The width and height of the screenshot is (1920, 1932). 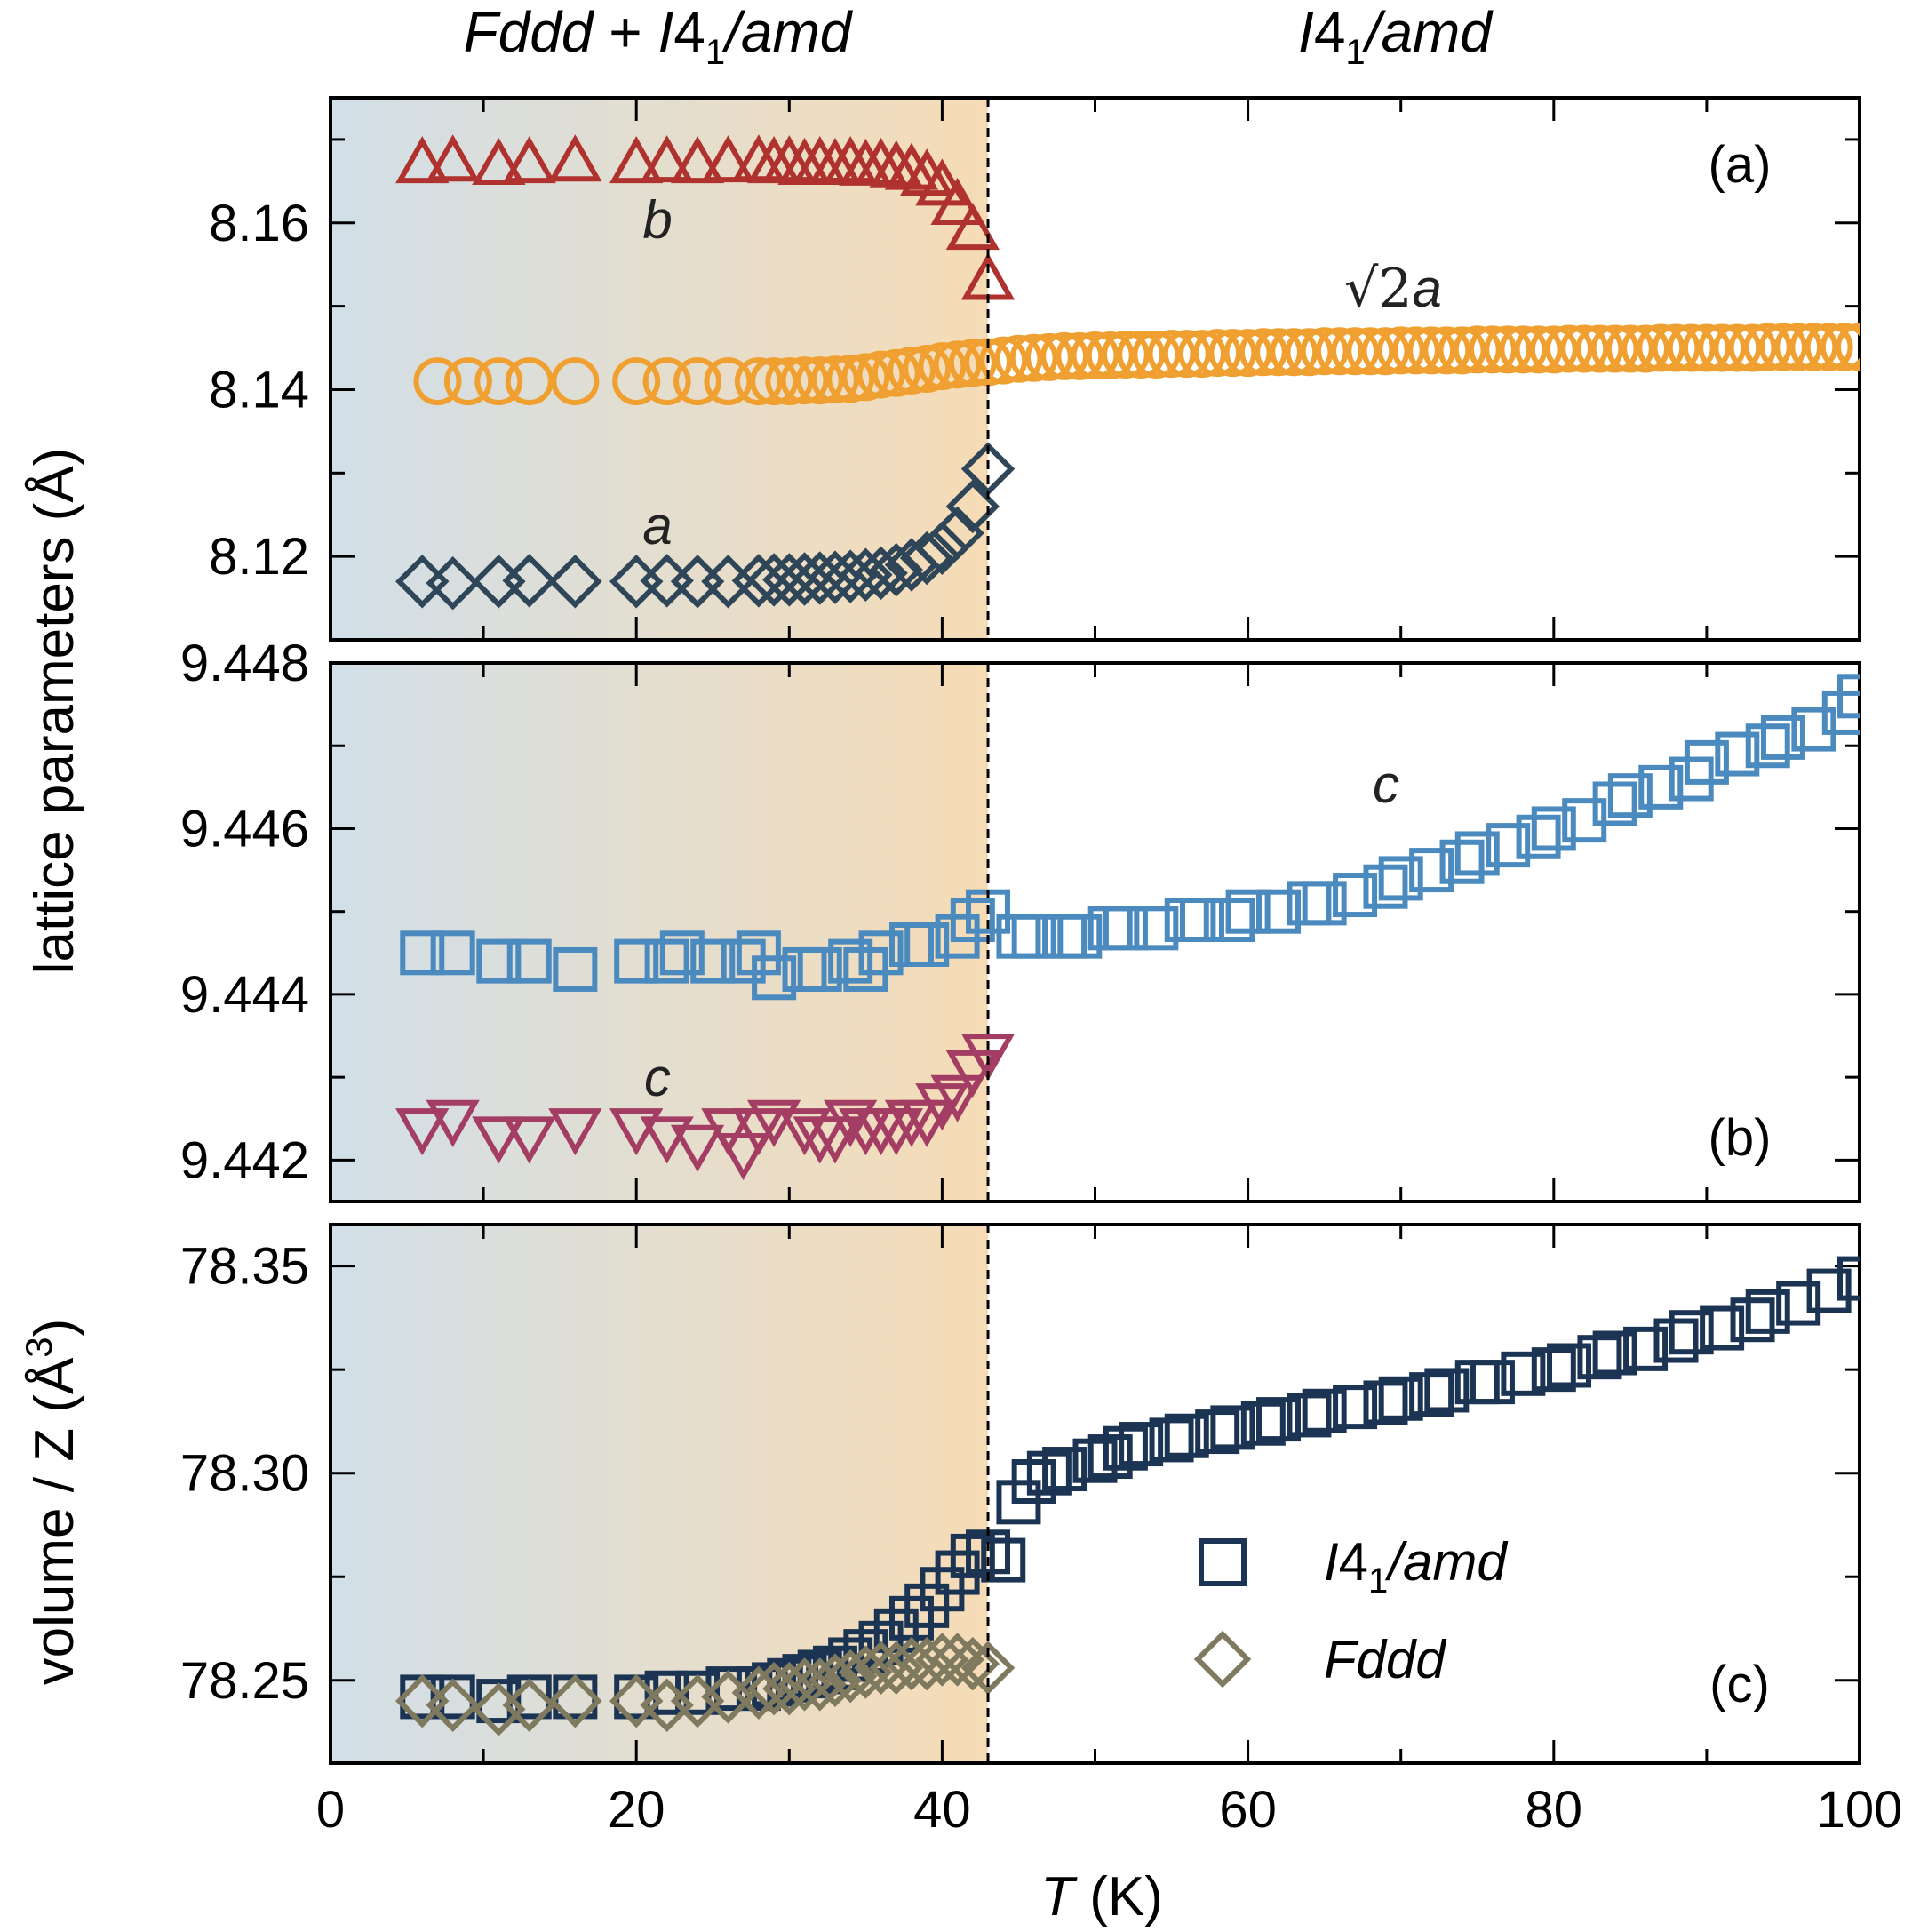 What do you see at coordinates (1739, 1684) in the screenshot?
I see `panel-tag-c: (c)` at bounding box center [1739, 1684].